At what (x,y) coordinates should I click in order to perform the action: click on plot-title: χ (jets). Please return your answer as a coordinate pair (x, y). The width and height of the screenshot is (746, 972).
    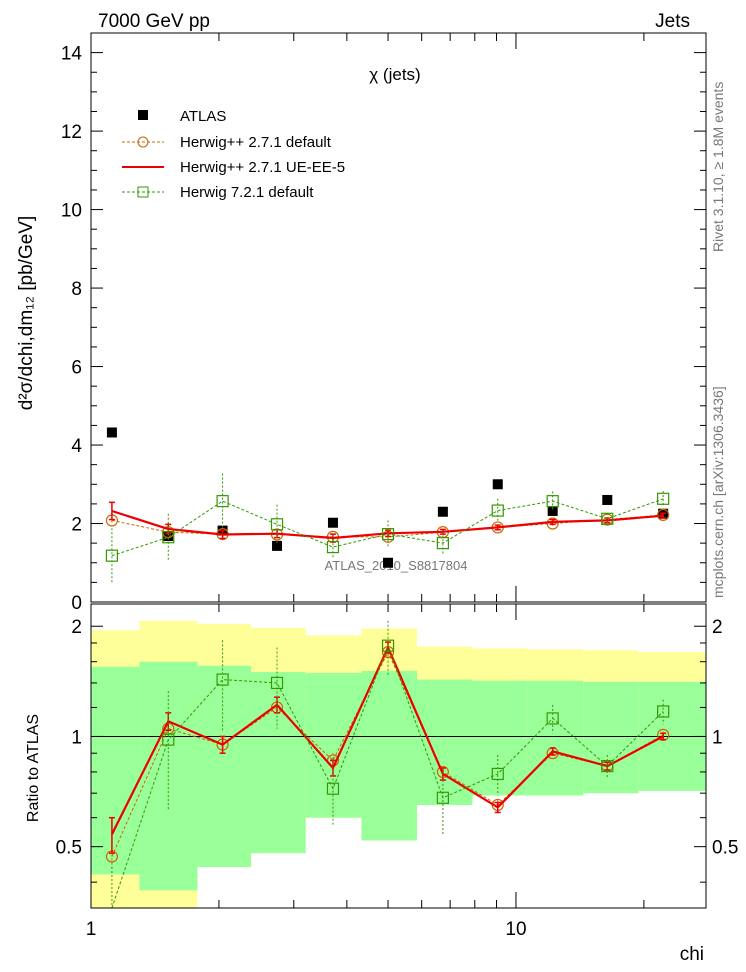
    Looking at the image, I should click on (394, 74).